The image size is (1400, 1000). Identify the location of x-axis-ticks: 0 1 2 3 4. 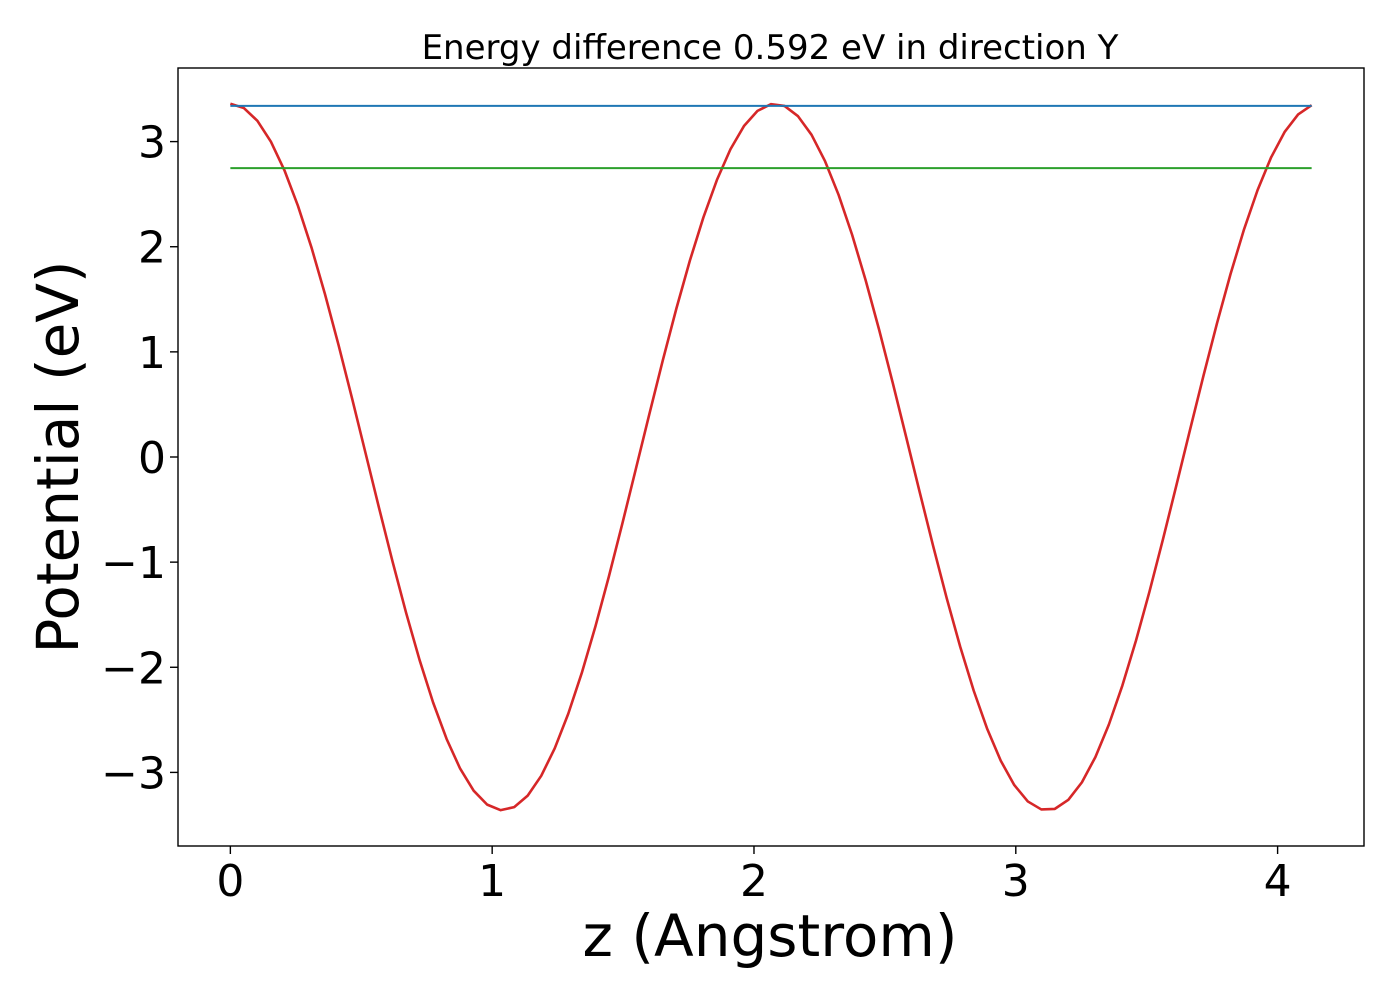
(754, 876).